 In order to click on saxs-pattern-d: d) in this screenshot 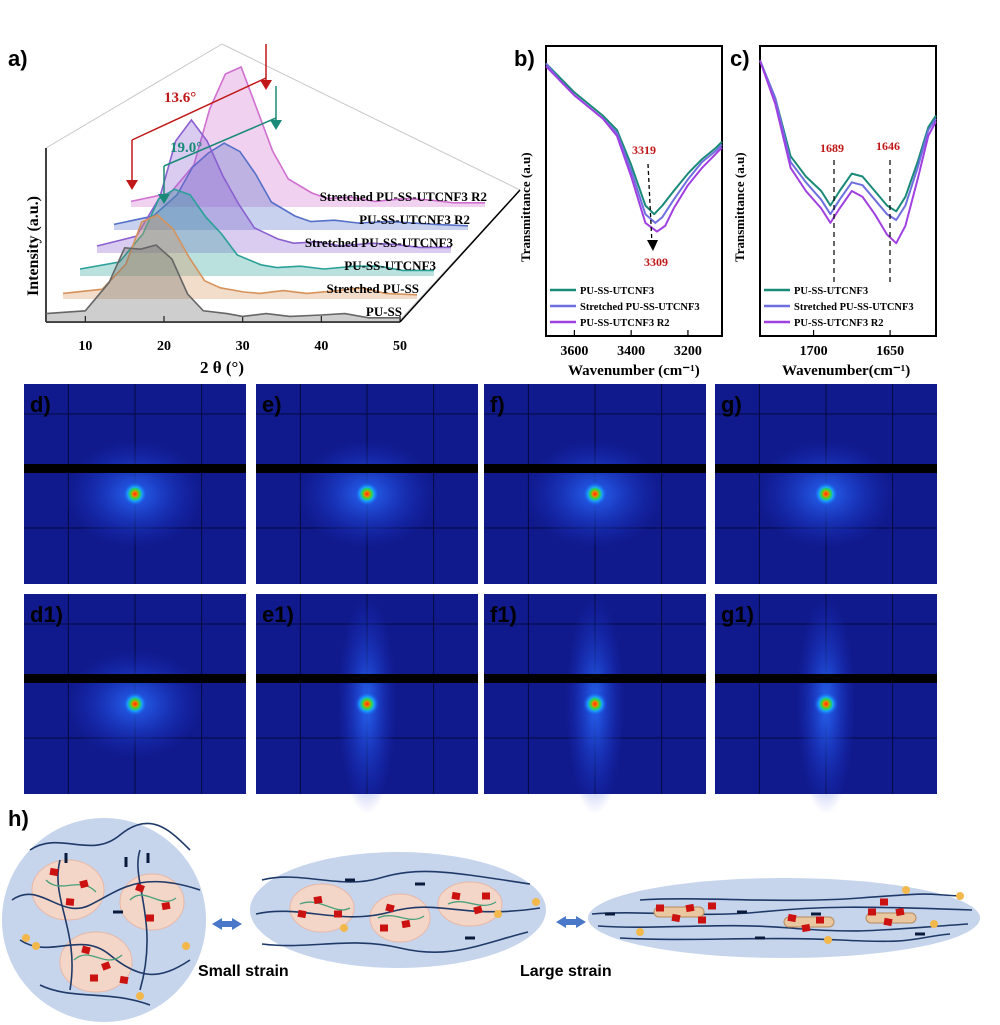, I will do `click(135, 484)`.